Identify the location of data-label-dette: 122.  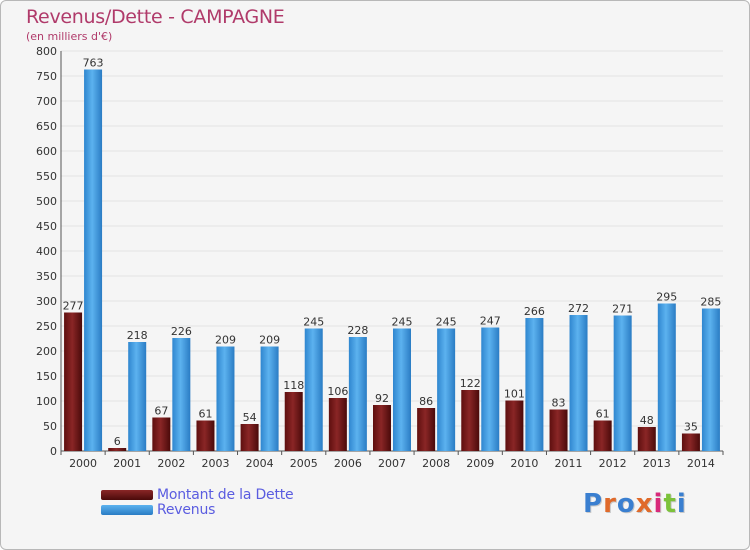
(470, 383).